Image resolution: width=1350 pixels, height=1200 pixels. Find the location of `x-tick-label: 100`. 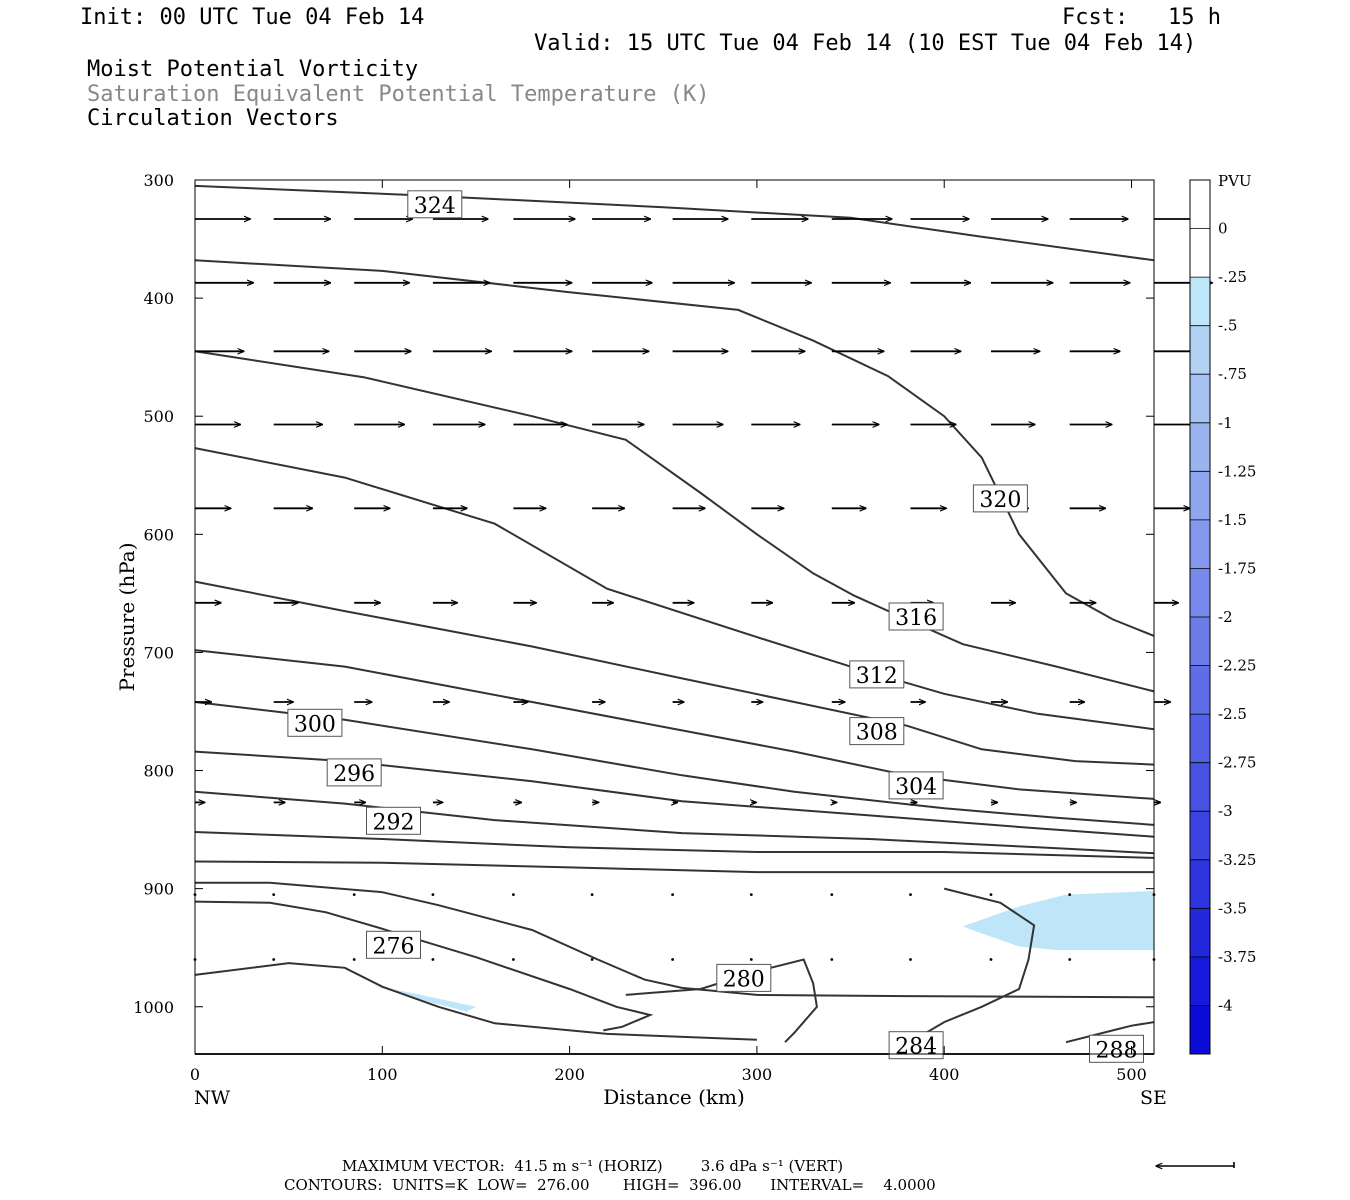

x-tick-label: 100 is located at coordinates (382, 1074).